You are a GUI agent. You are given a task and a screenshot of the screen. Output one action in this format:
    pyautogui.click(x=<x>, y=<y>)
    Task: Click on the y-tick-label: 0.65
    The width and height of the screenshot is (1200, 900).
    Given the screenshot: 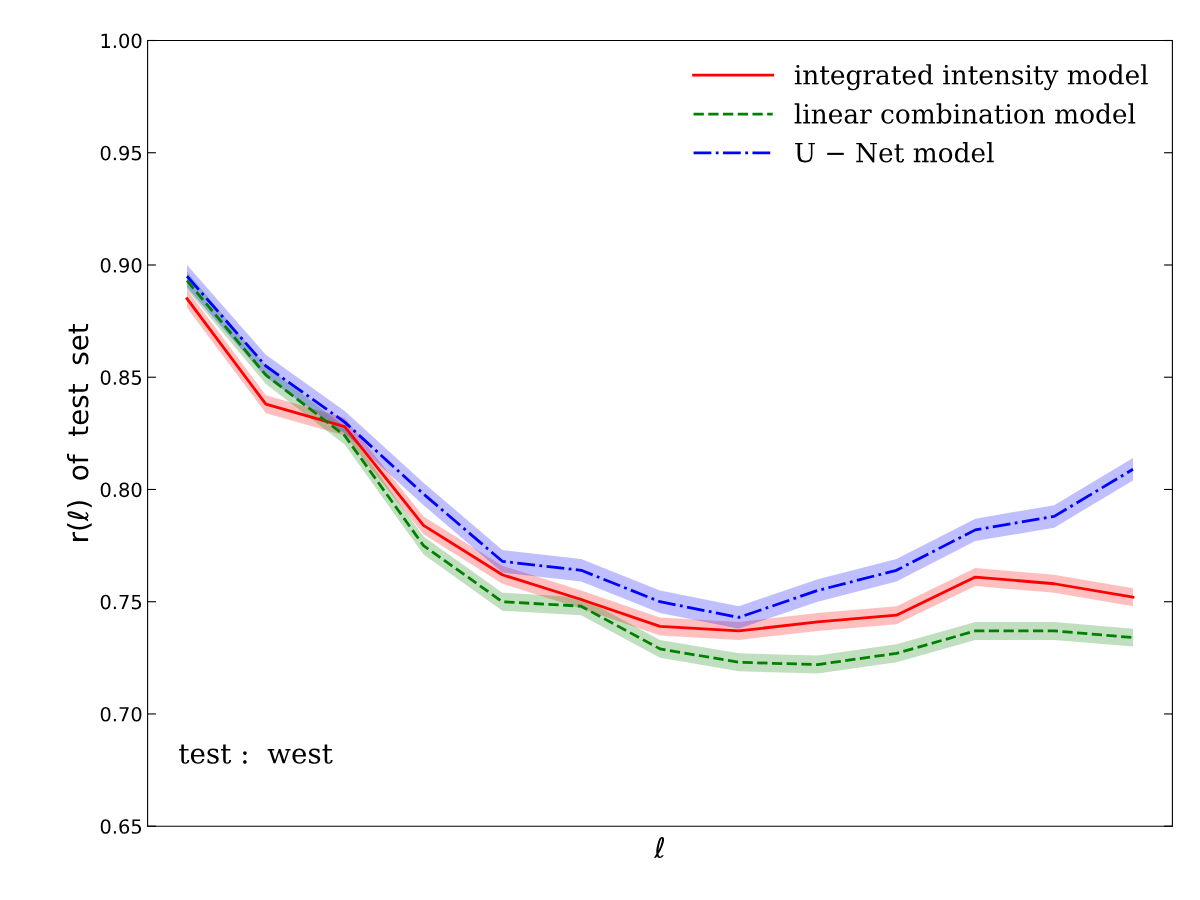 What is the action you would take?
    pyautogui.click(x=121, y=826)
    